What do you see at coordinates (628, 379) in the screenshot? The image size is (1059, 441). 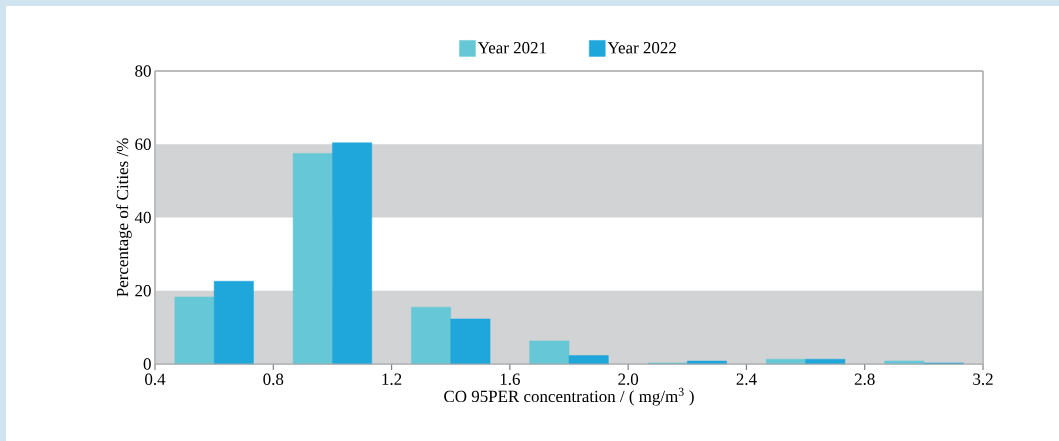 I see `x-tick-label: 2.0` at bounding box center [628, 379].